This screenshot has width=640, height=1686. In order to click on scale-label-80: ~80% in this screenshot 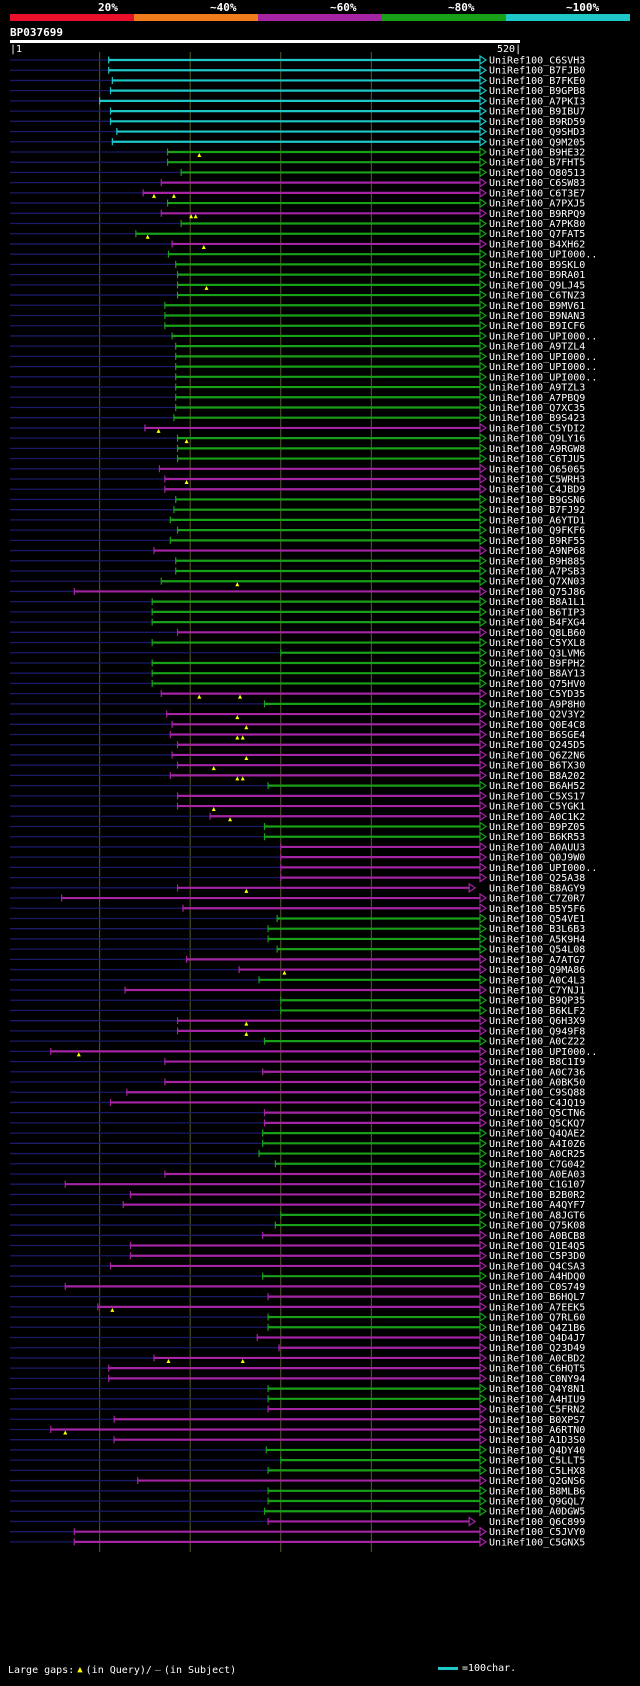, I will do `click(461, 7)`.